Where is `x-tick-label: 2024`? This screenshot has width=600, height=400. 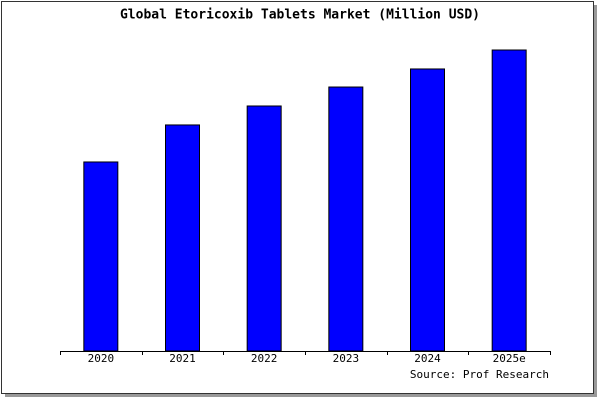
x-tick-label: 2024 is located at coordinates (427, 358).